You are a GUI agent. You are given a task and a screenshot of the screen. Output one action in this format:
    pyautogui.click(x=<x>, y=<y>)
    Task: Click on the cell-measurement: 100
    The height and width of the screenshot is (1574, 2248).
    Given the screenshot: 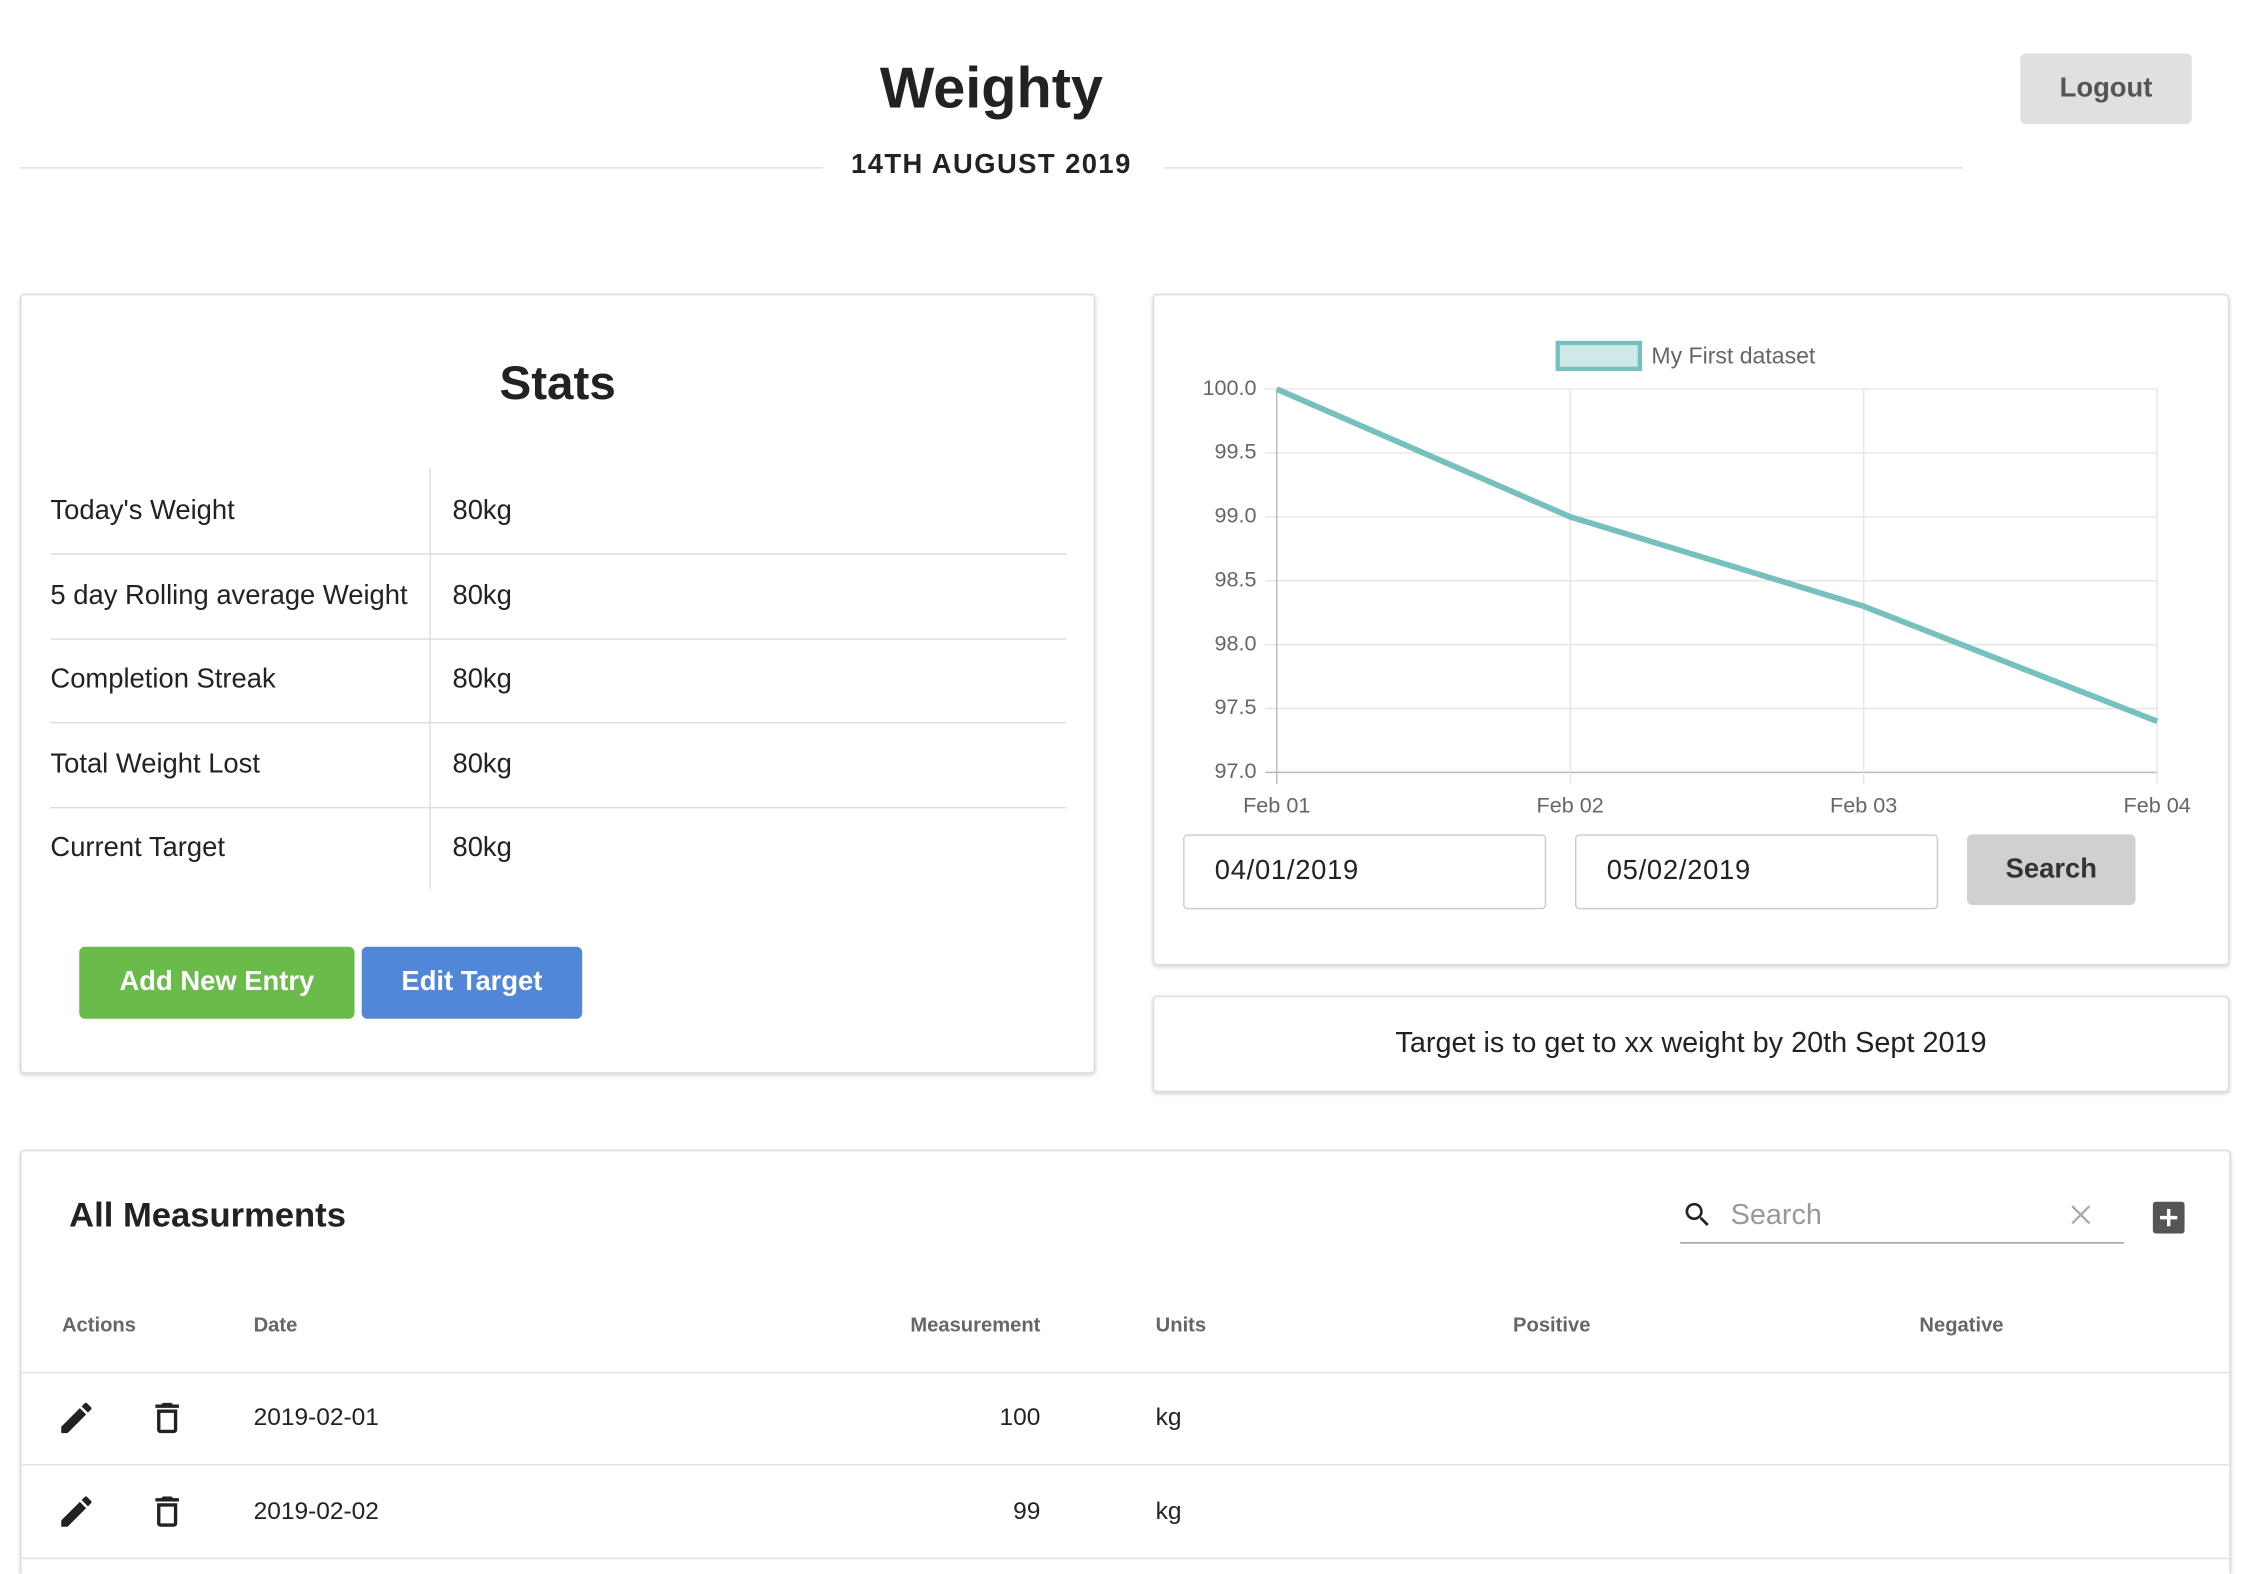 What is the action you would take?
    pyautogui.click(x=1020, y=1417)
    